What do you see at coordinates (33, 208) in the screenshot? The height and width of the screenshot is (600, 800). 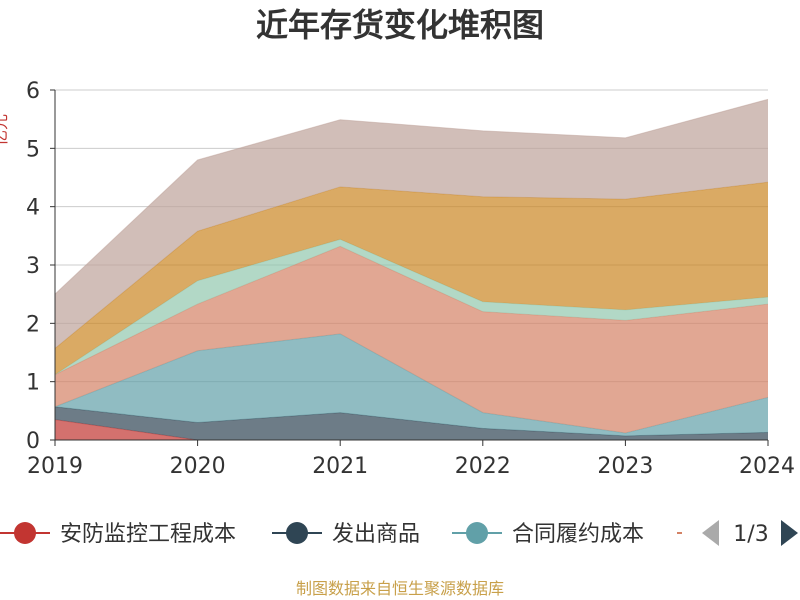 I see `y-tick-label: 4` at bounding box center [33, 208].